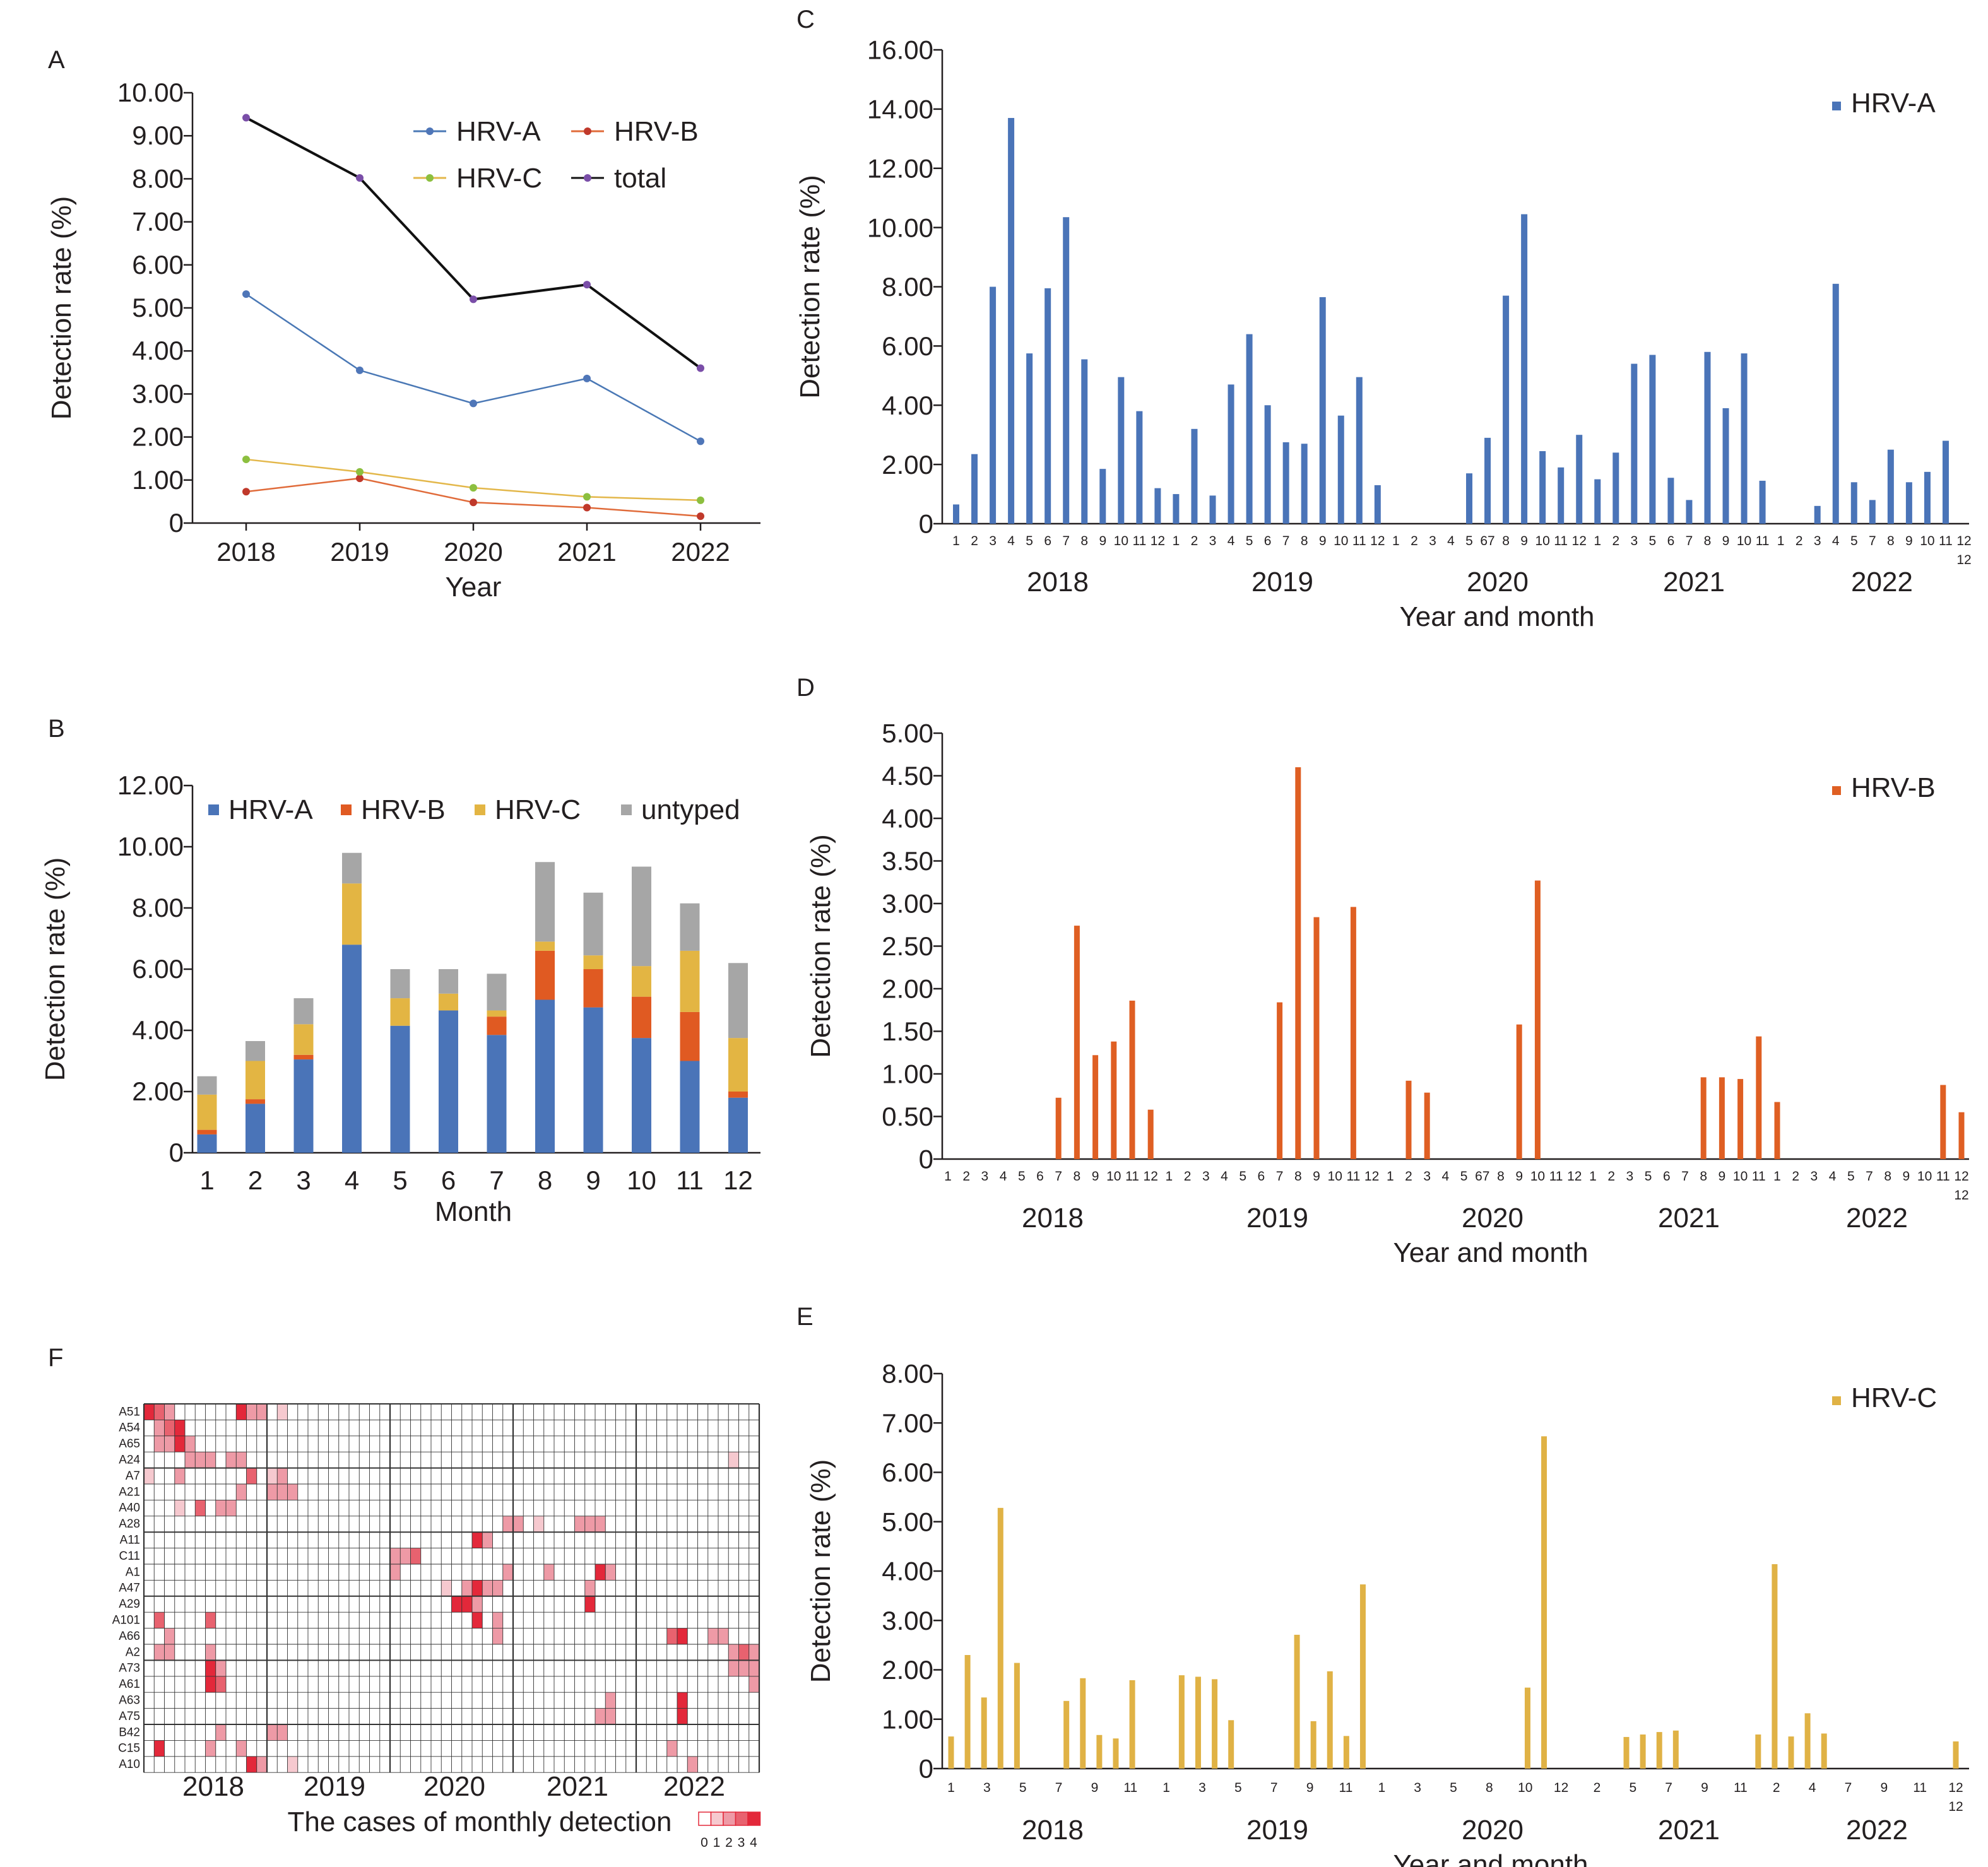  Describe the element at coordinates (1877, 1830) in the screenshot. I see `chart-e-year-label: 2022` at that location.